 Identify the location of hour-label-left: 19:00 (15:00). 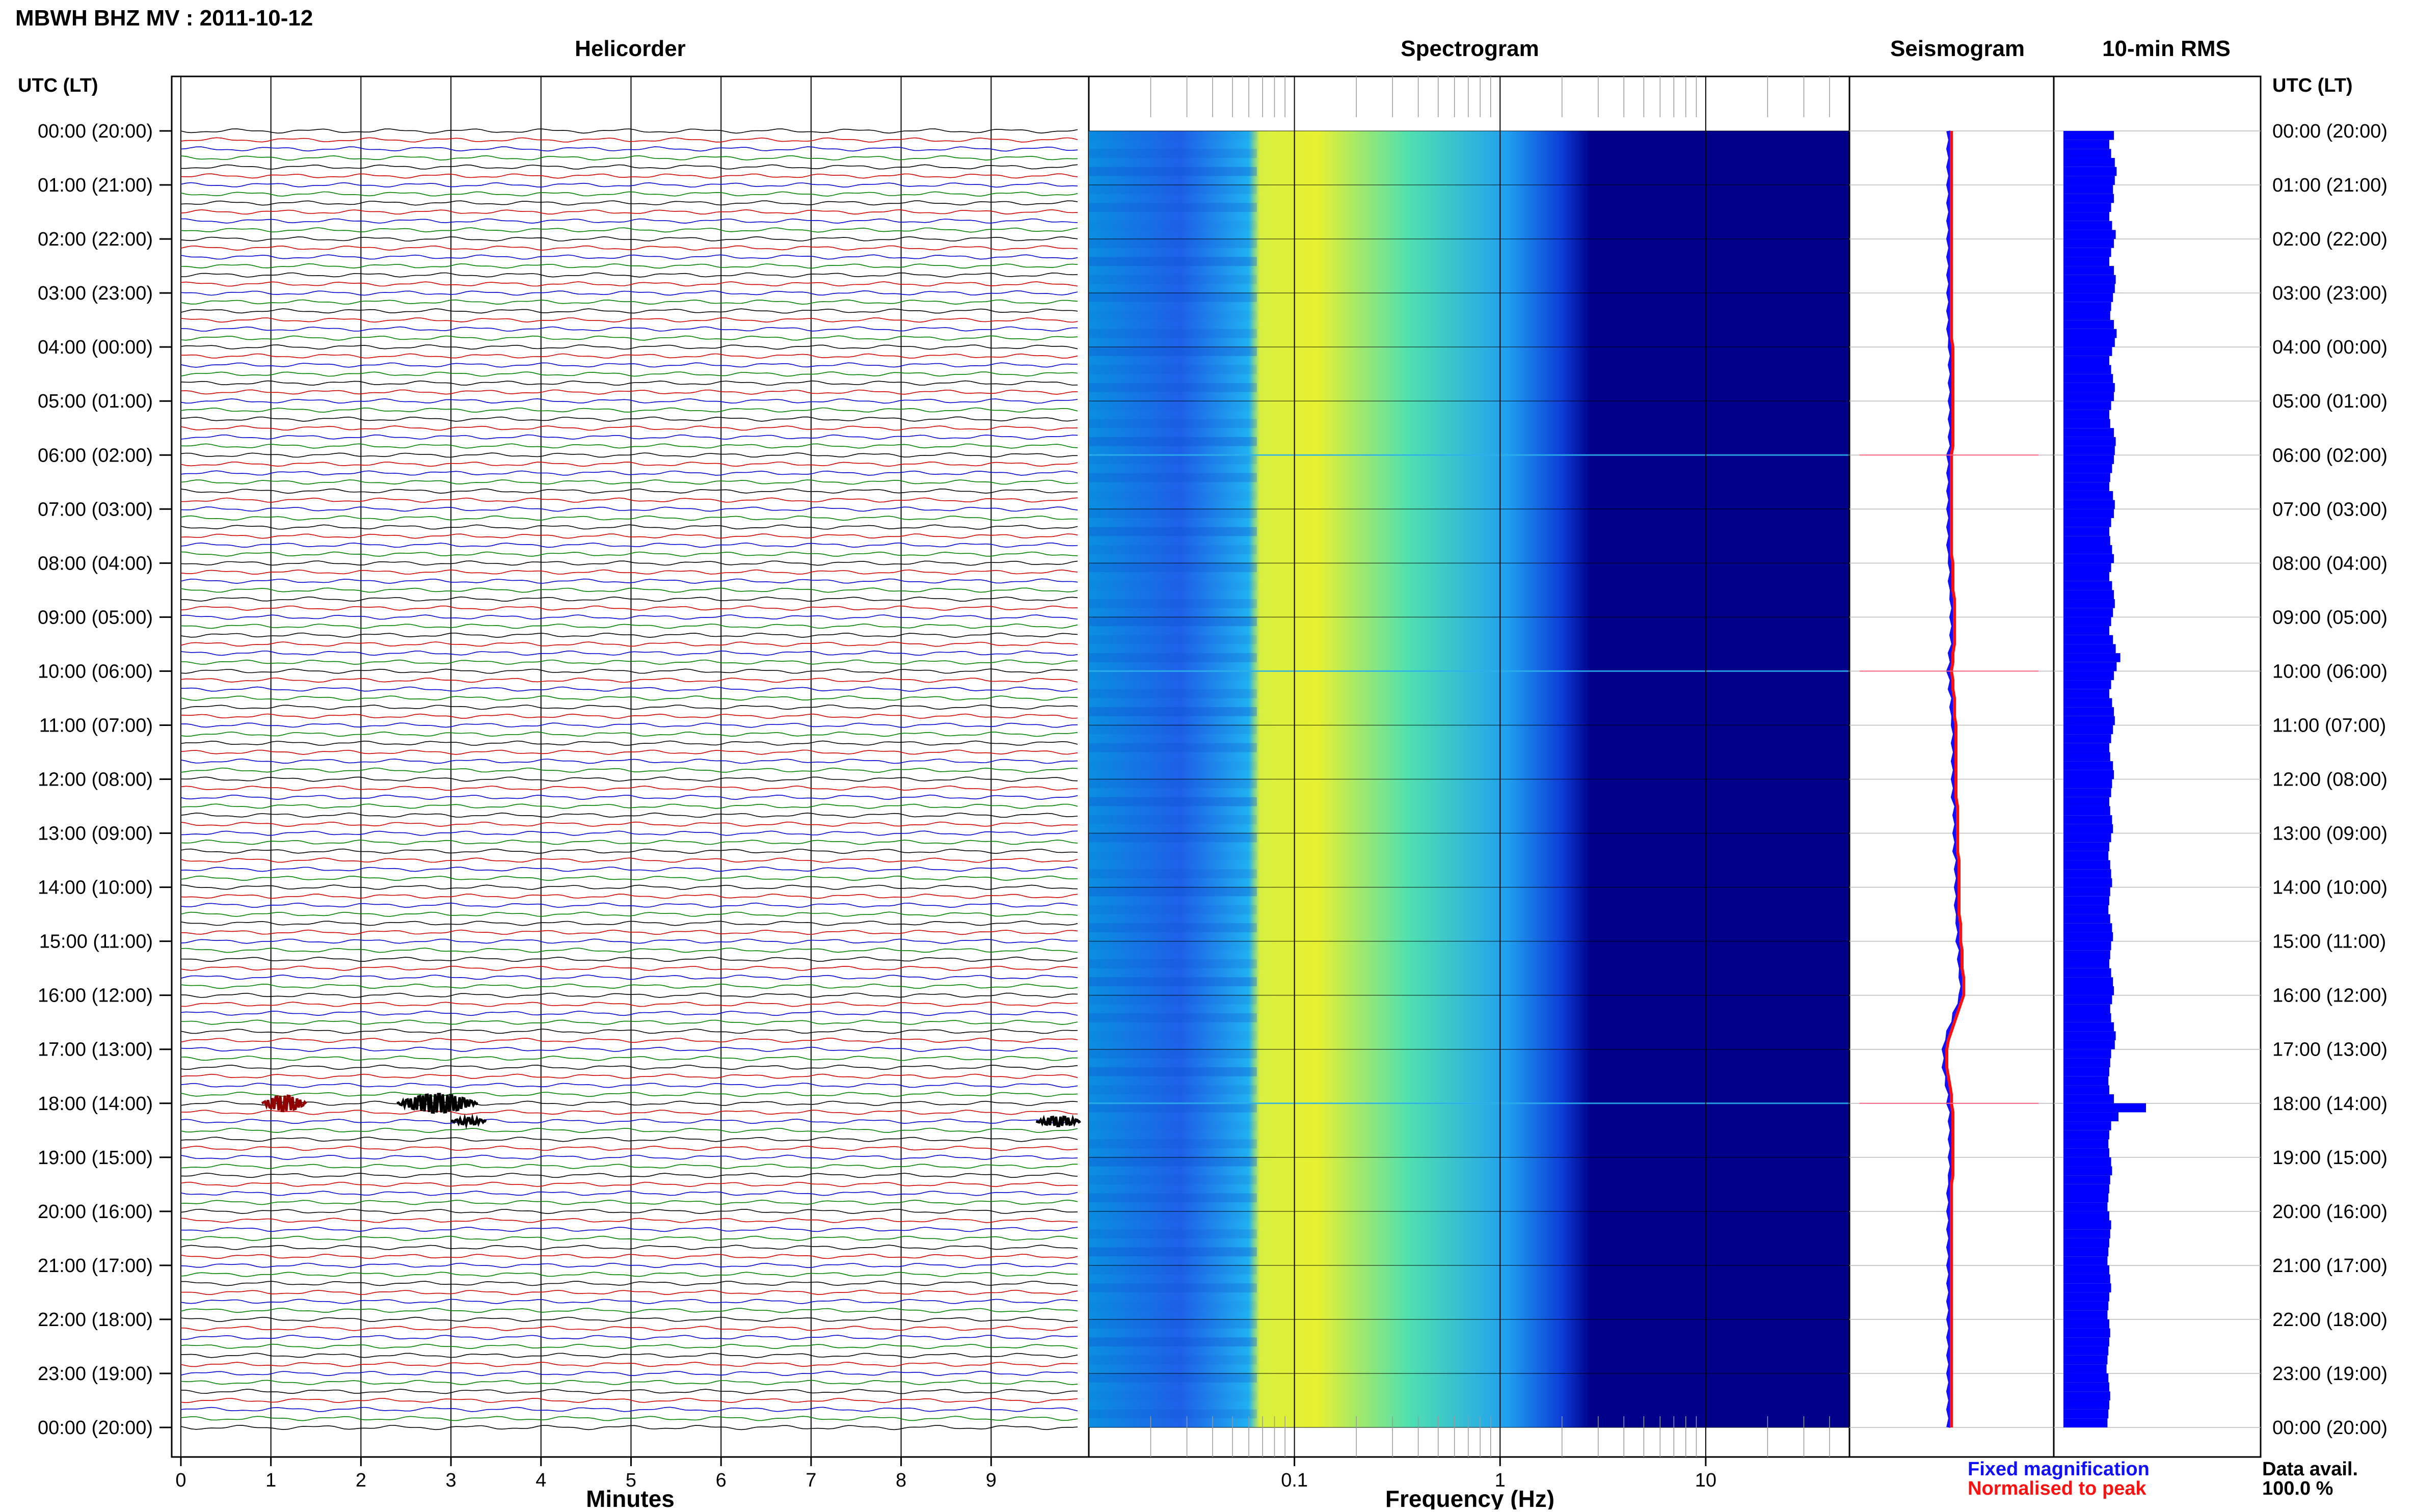
(95, 1158).